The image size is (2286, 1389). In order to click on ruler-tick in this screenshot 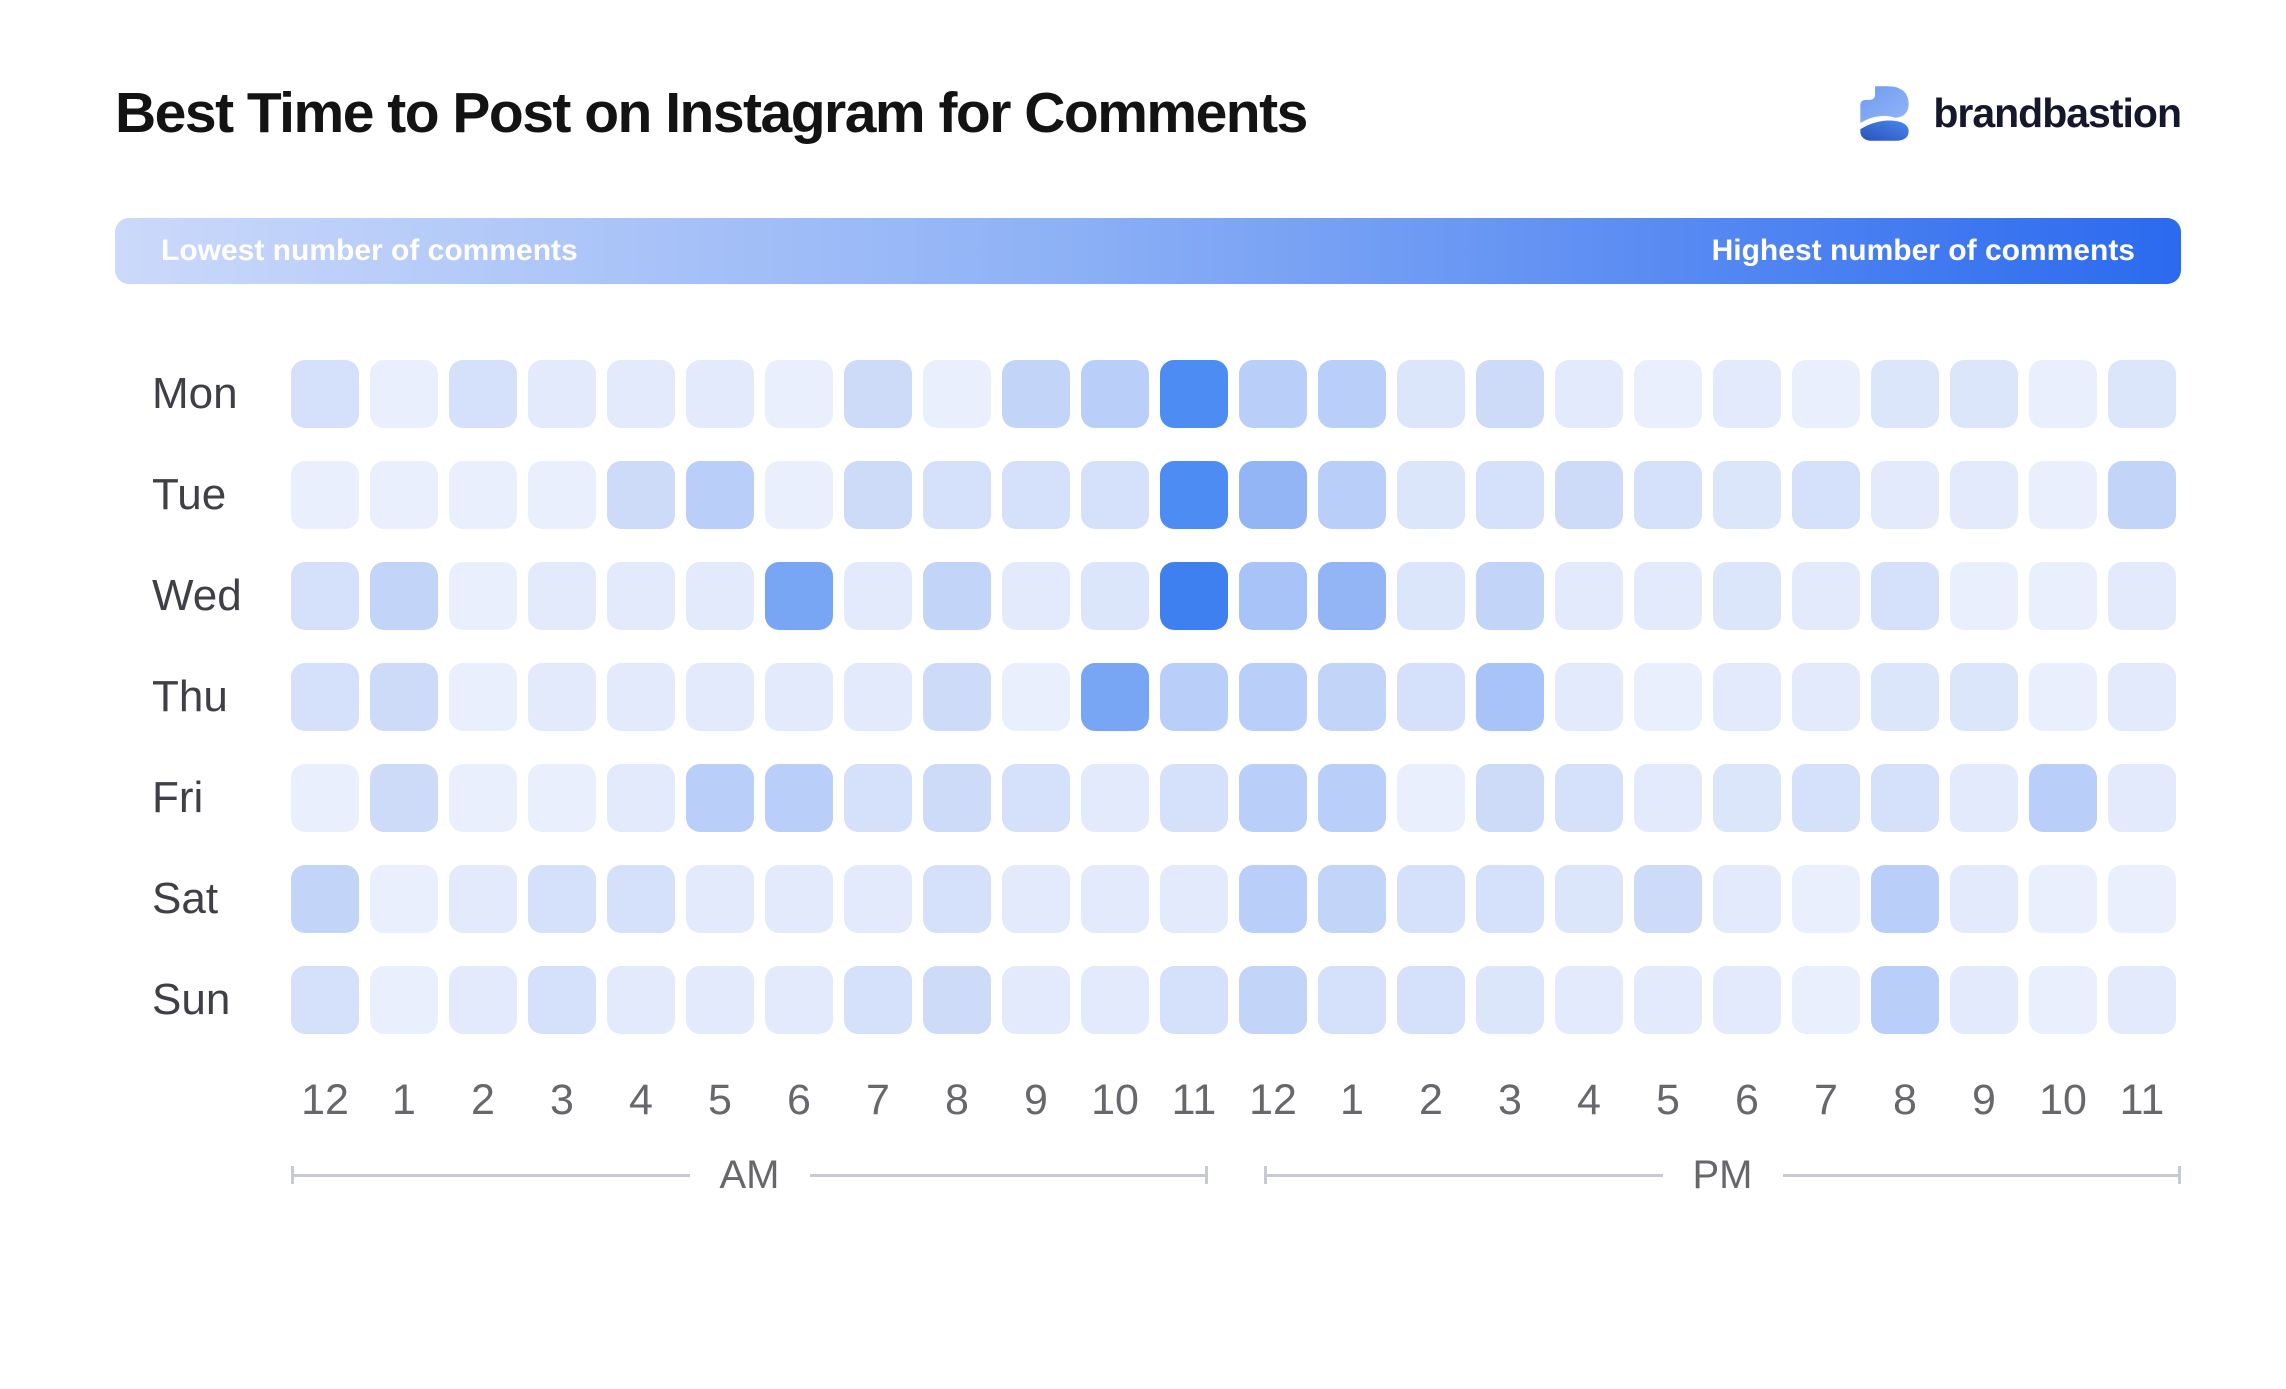, I will do `click(1265, 1175)`.